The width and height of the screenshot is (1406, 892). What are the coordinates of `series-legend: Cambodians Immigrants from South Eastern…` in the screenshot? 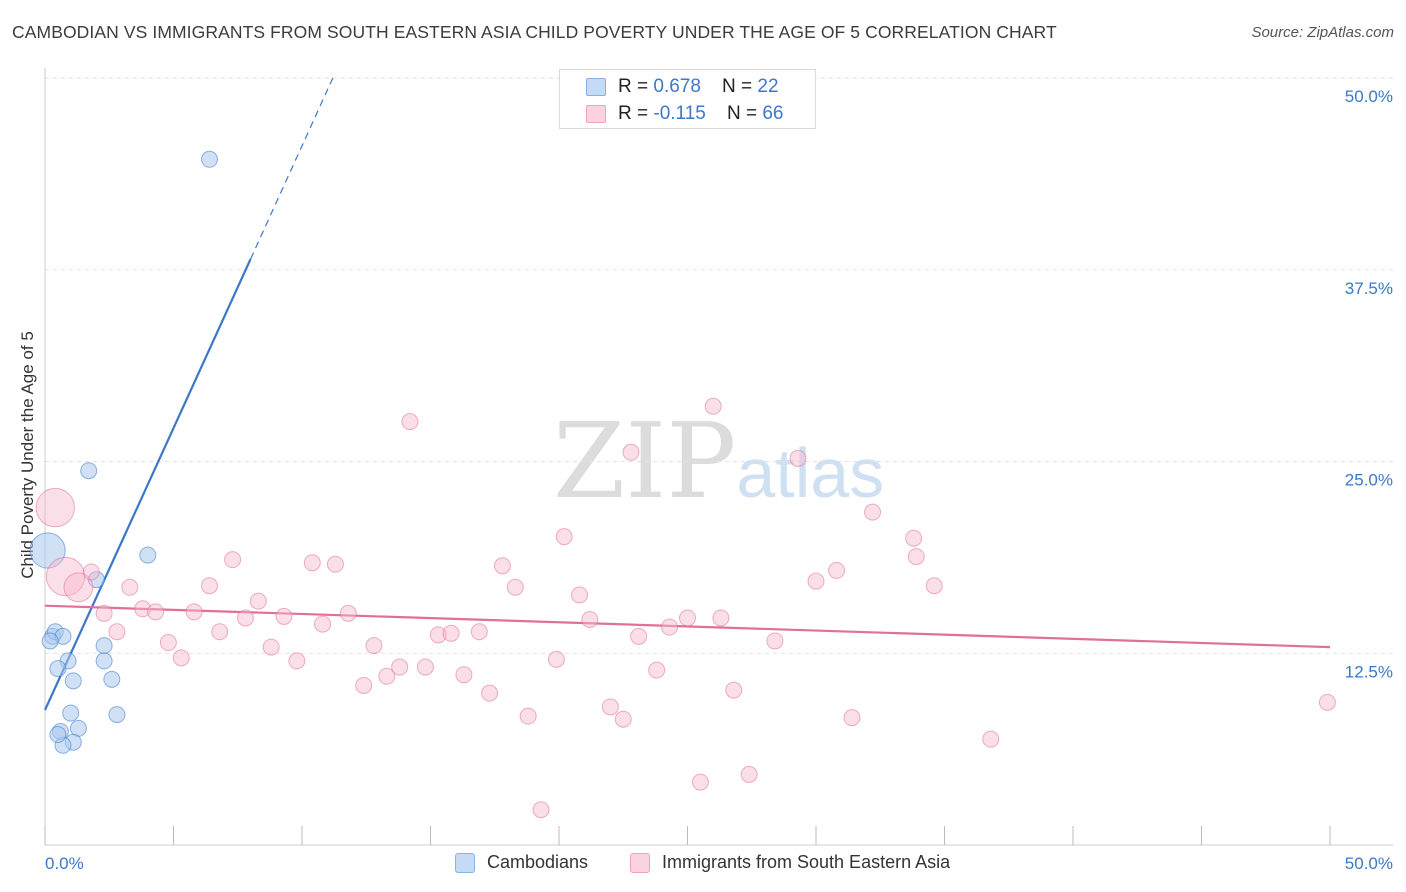 It's located at (703, 865).